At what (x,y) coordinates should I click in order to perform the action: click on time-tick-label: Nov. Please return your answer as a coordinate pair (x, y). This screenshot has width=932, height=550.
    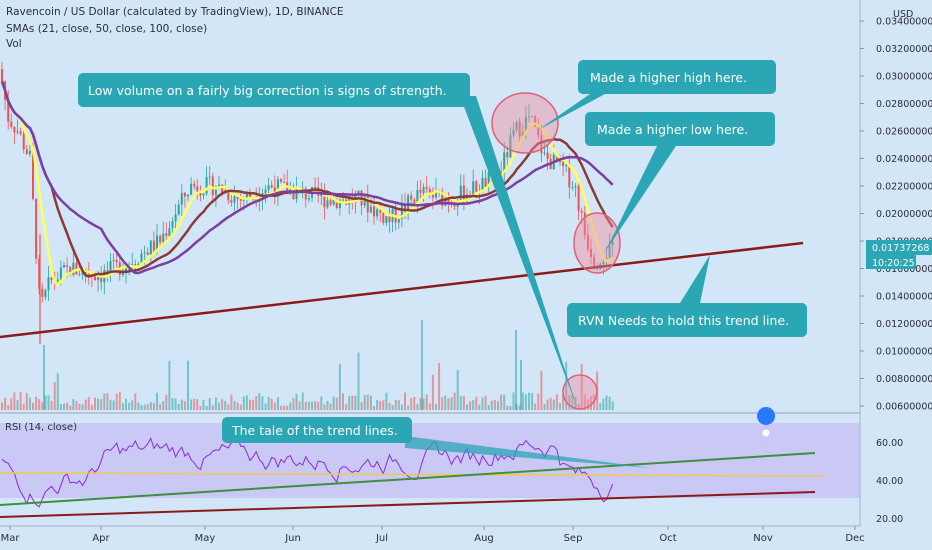
    Looking at the image, I should click on (763, 538).